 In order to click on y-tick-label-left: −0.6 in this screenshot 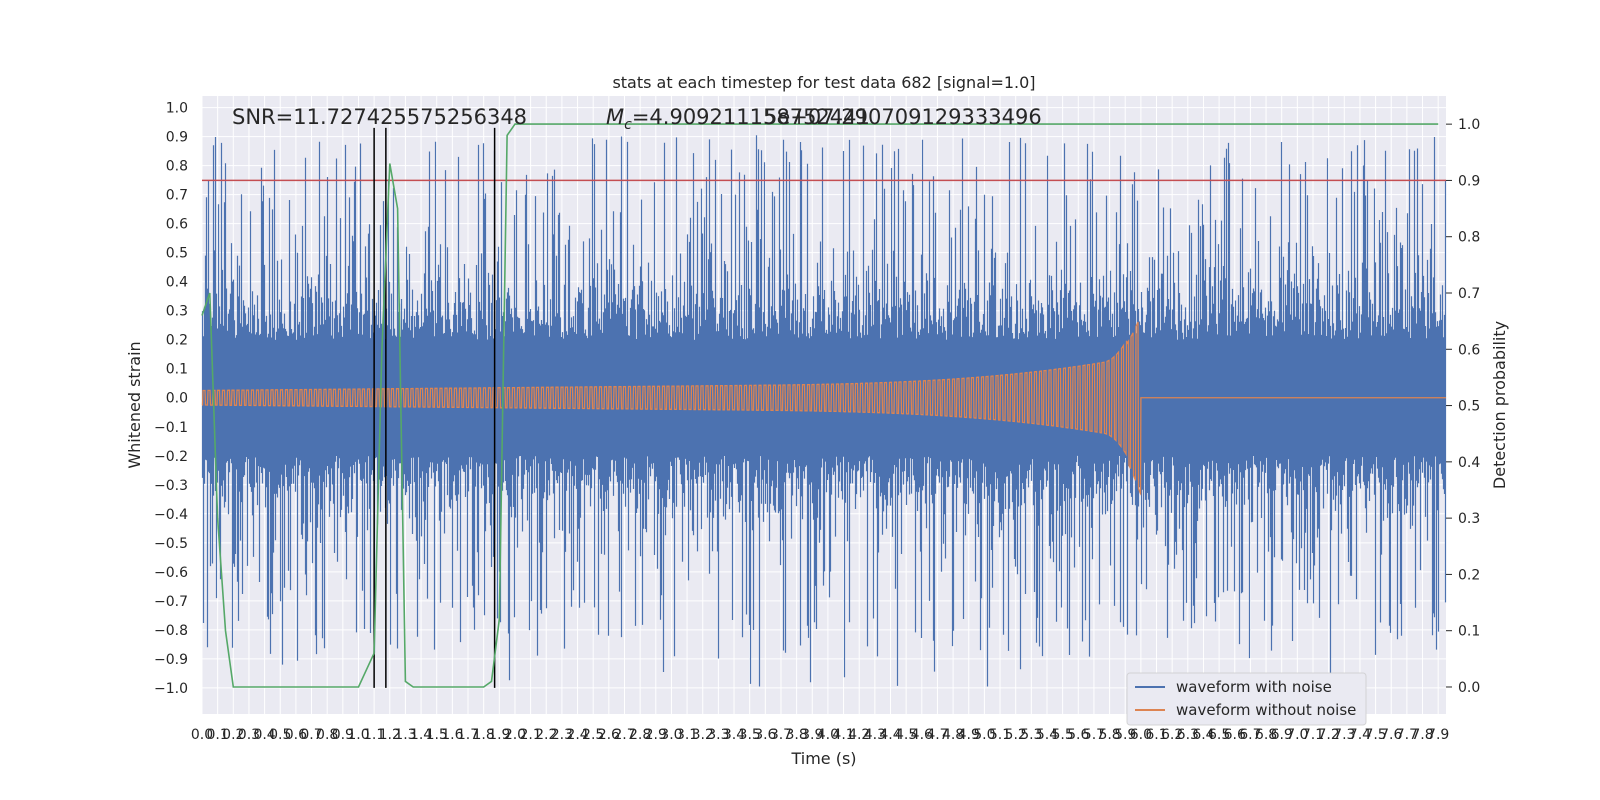, I will do `click(171, 573)`.